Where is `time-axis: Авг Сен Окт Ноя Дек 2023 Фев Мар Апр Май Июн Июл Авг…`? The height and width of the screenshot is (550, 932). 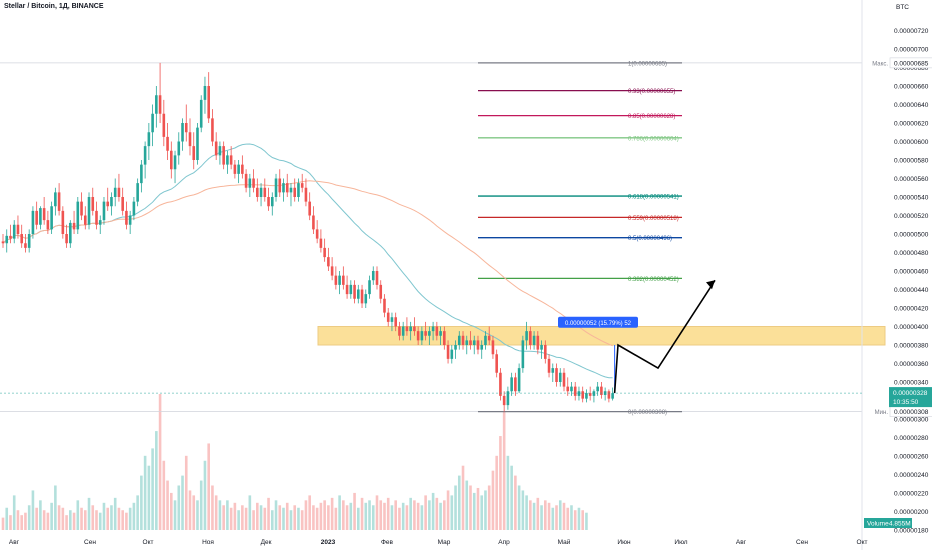
time-axis: Авг Сен Окт Ноя Дек 2023 Фев Мар Апр Май Июн Июл Авг… is located at coordinates (438, 542).